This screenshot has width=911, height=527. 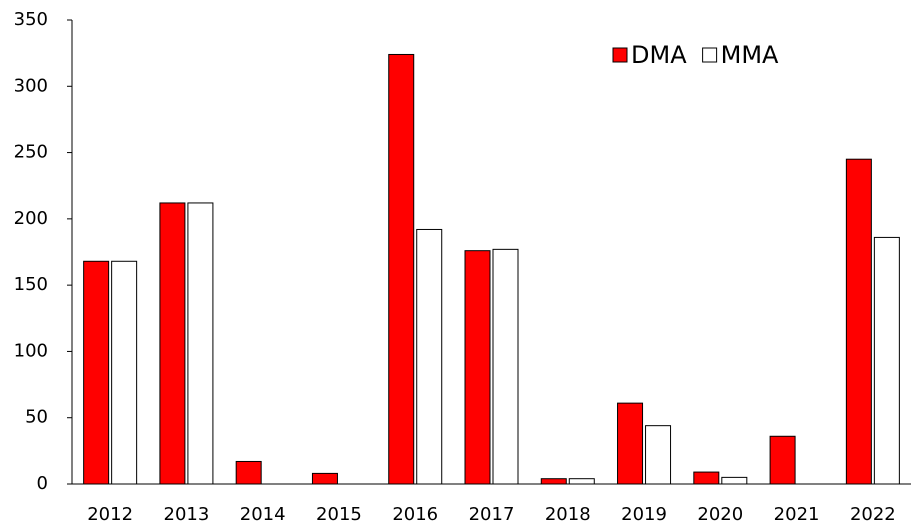 What do you see at coordinates (415, 514) in the screenshot?
I see `x-tick-label: 2016` at bounding box center [415, 514].